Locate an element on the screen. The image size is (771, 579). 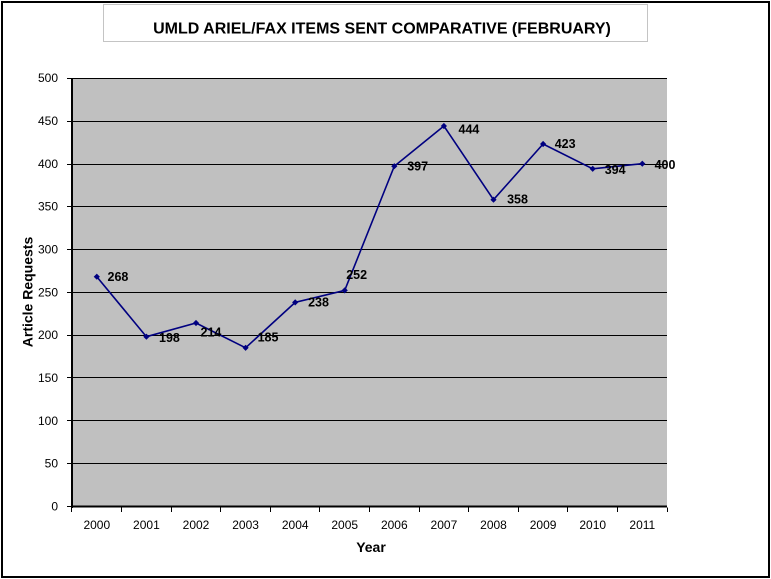
svg-text: 2008 is located at coordinates (493, 525).